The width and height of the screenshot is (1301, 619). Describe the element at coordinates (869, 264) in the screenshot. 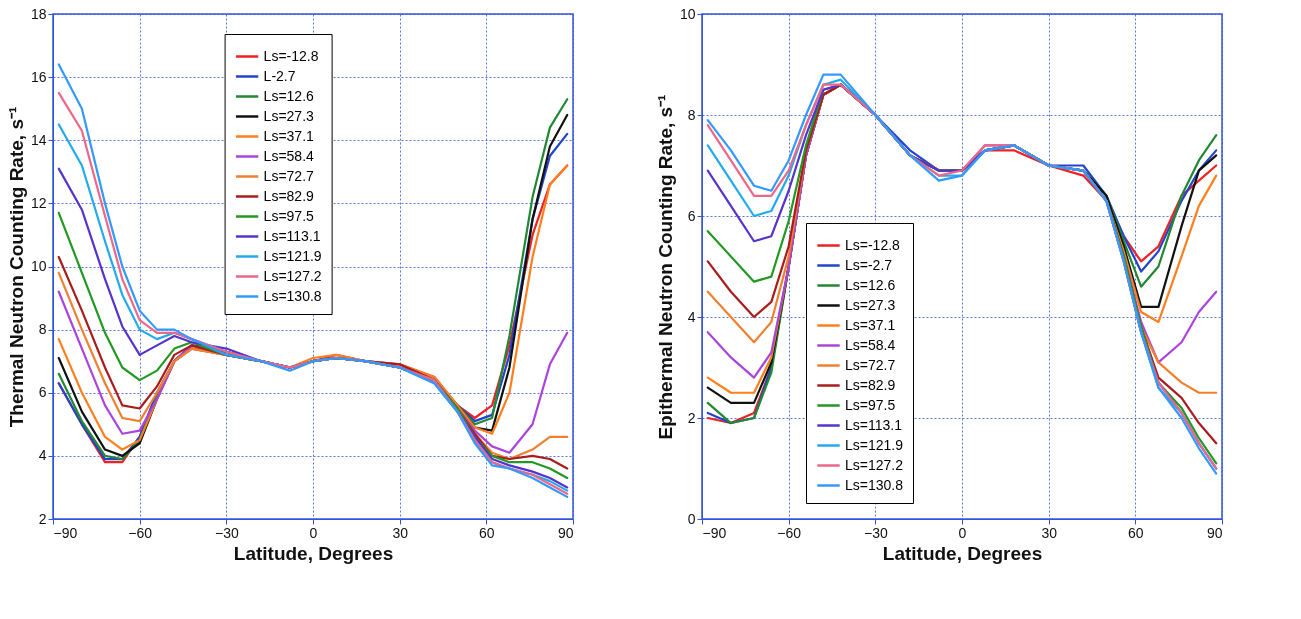

I see `legend-label: Ls=-2.7` at that location.